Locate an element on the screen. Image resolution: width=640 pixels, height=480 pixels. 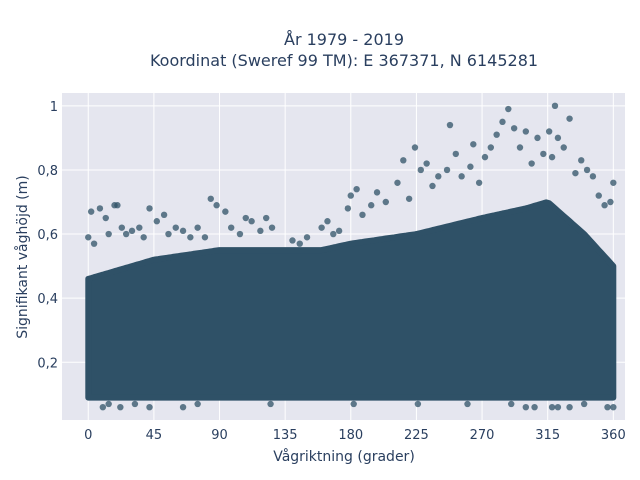
x-tick-label: 90 is located at coordinates (219, 435).